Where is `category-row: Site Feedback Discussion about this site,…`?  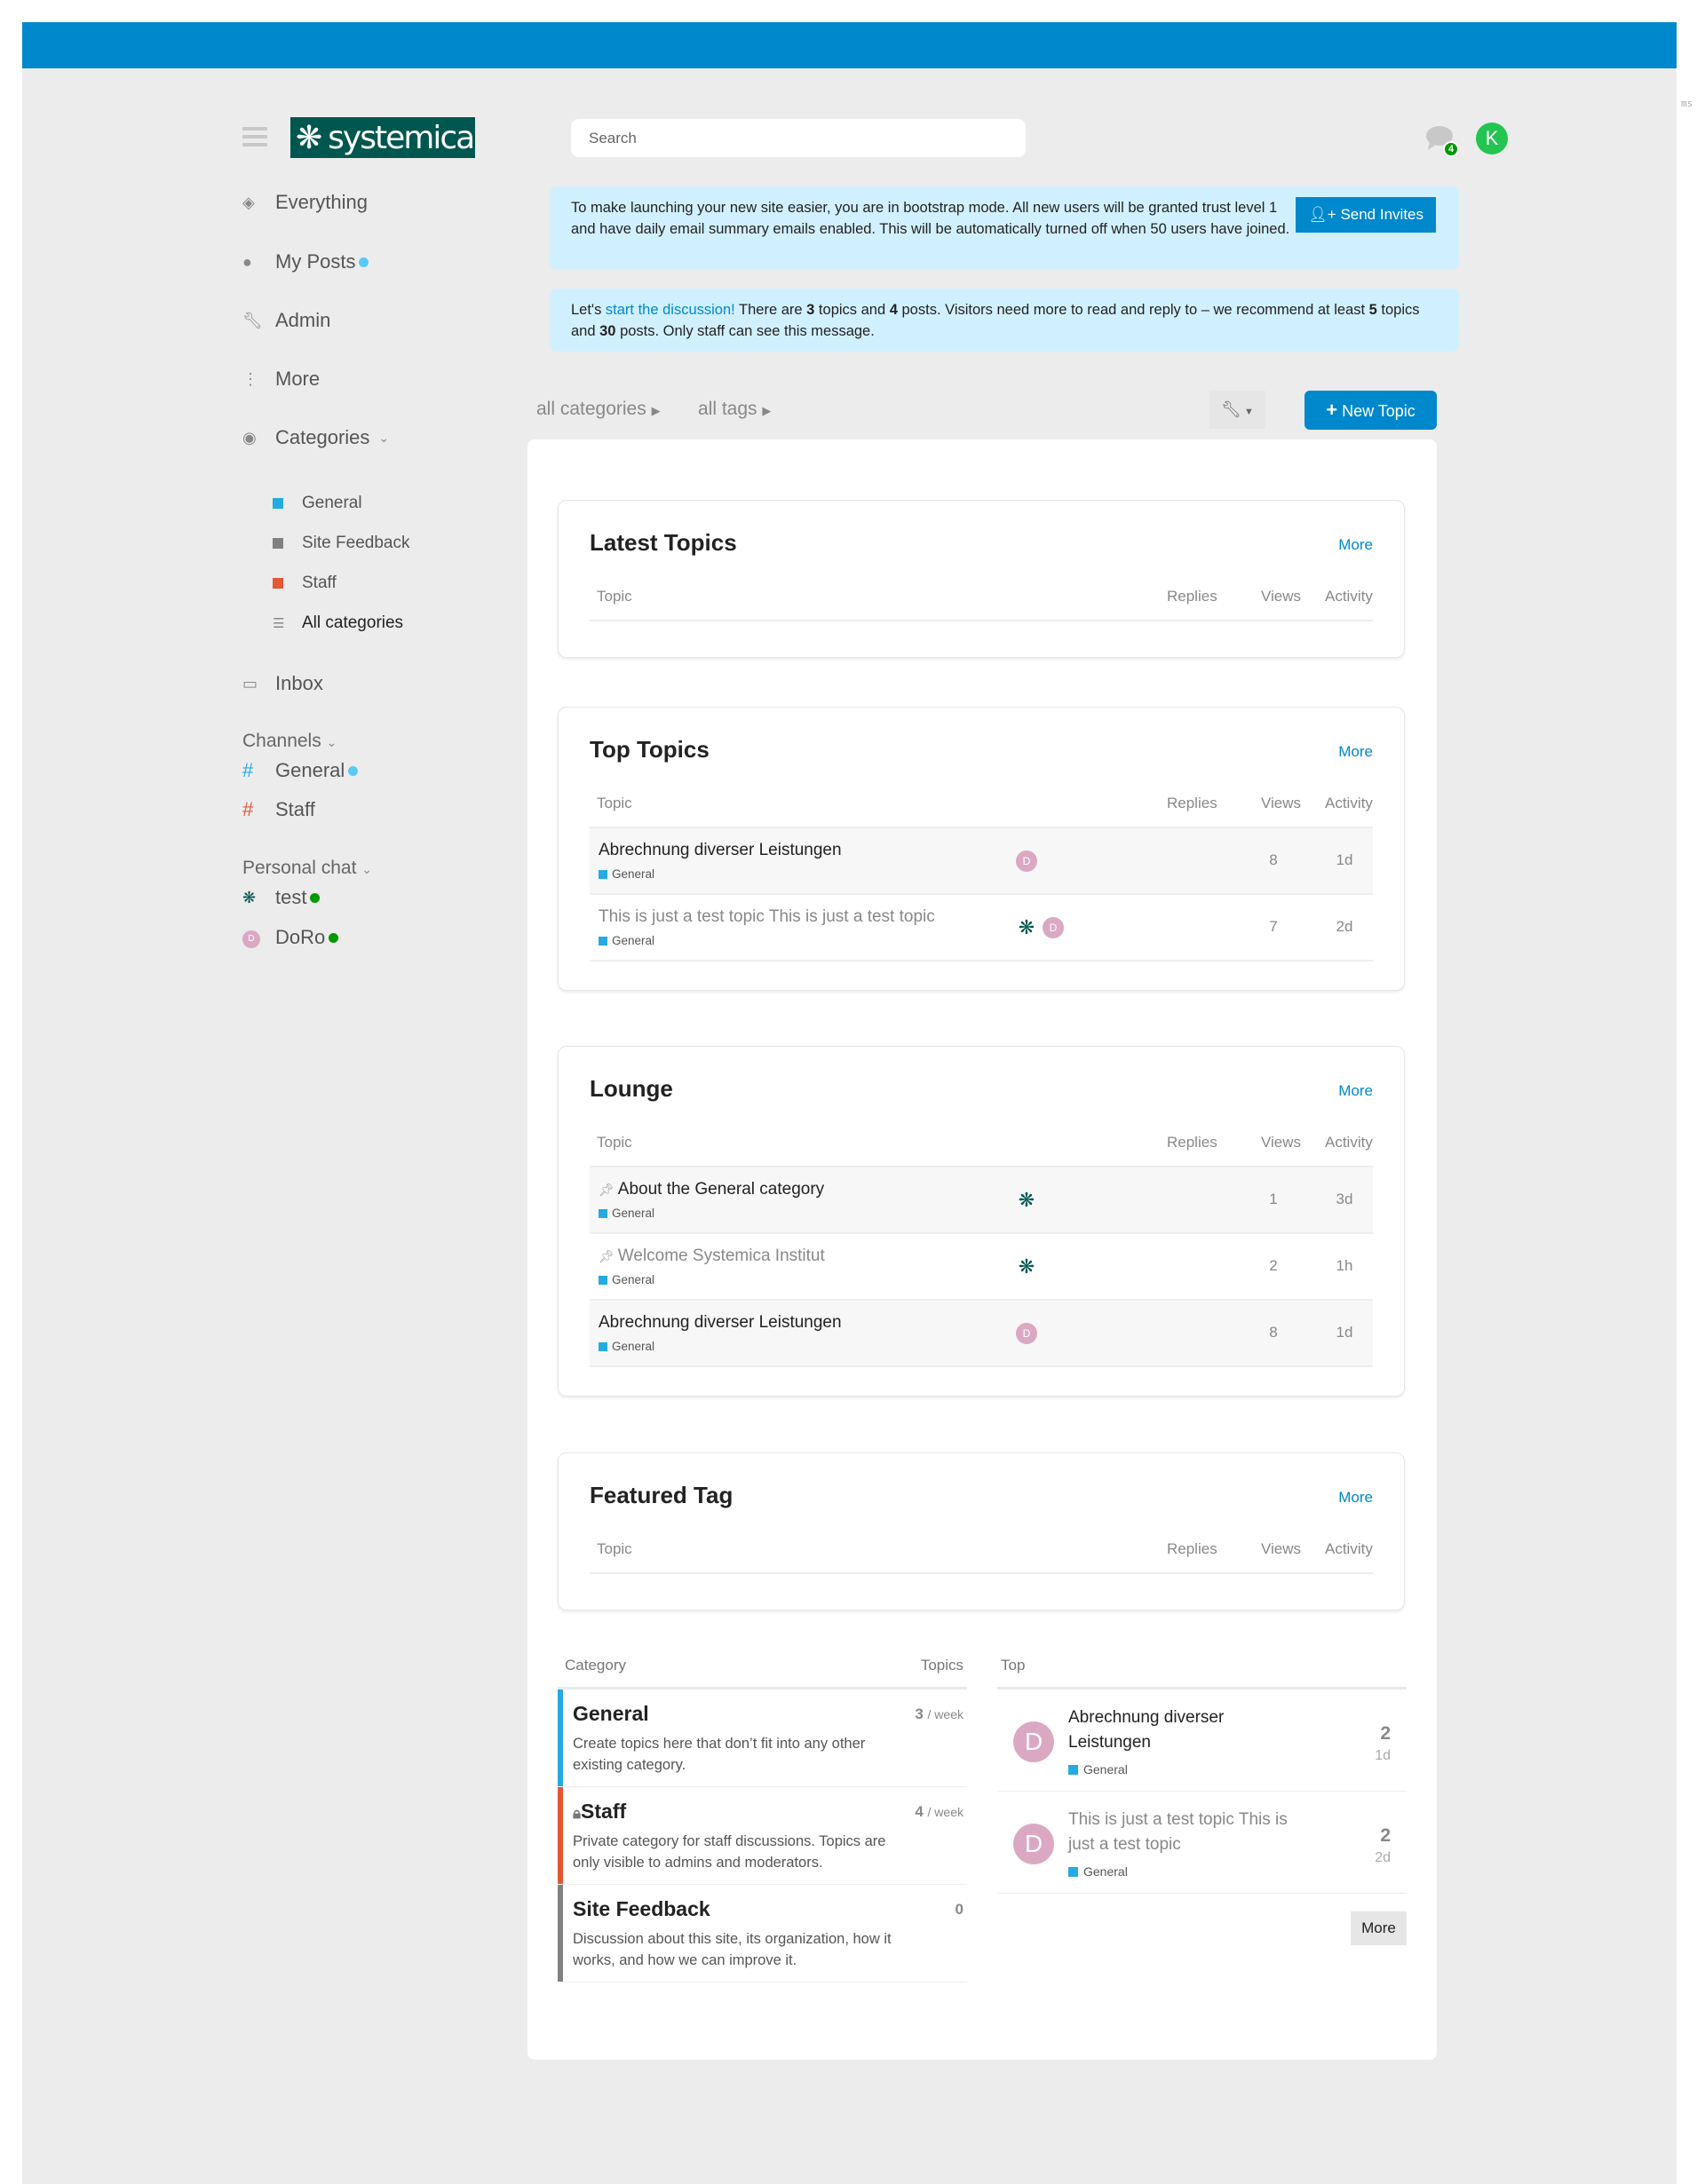 category-row: Site Feedback Discussion about this site,… is located at coordinates (763, 1933).